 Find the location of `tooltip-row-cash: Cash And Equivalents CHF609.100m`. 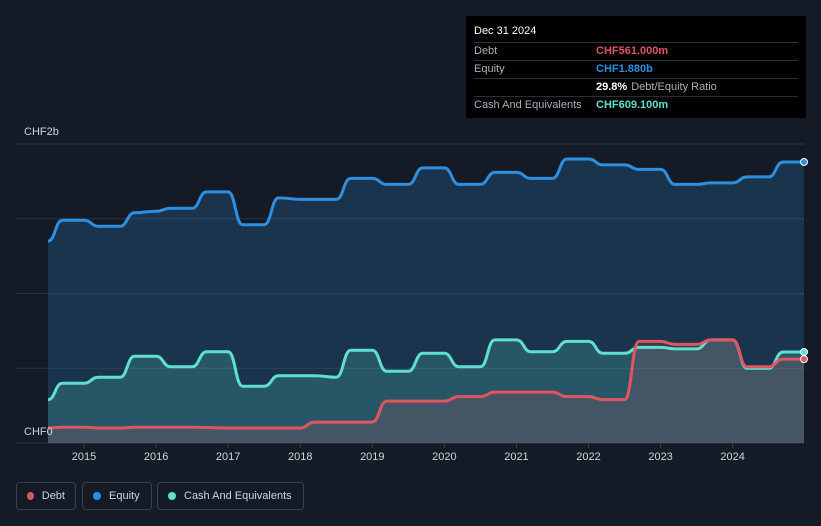

tooltip-row-cash: Cash And Equivalents CHF609.100m is located at coordinates (636, 105).